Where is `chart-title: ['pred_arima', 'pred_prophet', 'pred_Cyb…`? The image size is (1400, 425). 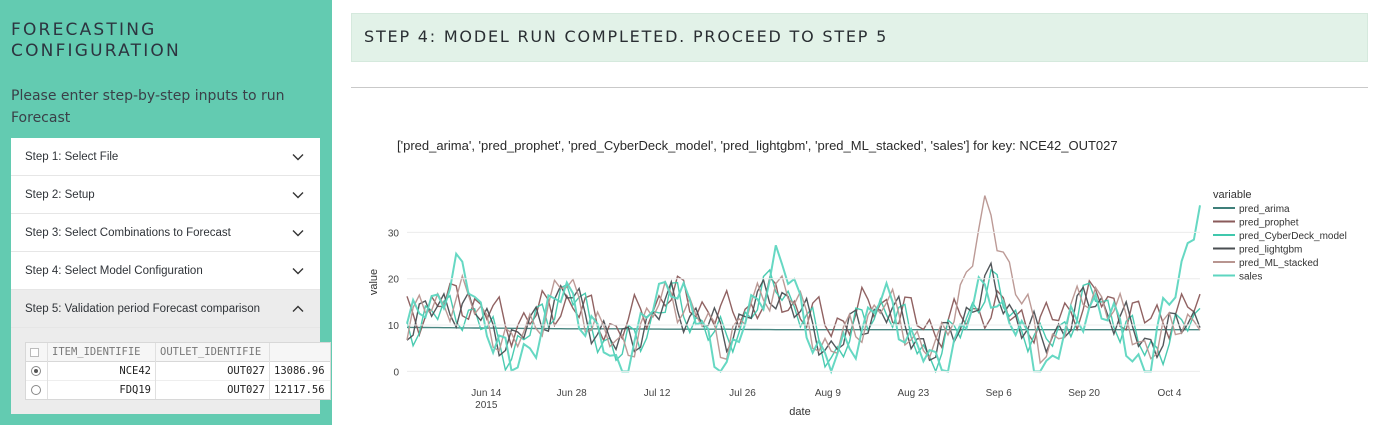 chart-title: ['pred_arima', 'pred_prophet', 'pred_Cyb… is located at coordinates (757, 145).